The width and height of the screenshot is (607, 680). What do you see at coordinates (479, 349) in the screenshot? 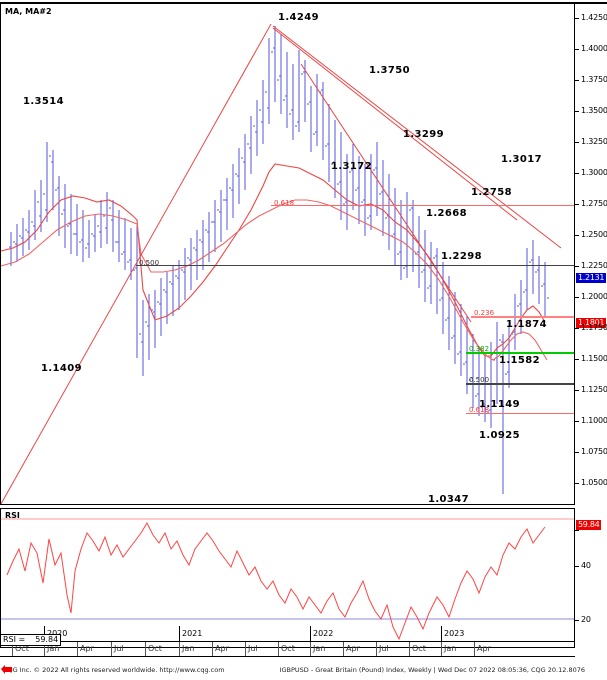
I see `fib-label-lower-0382: 0.382` at bounding box center [479, 349].